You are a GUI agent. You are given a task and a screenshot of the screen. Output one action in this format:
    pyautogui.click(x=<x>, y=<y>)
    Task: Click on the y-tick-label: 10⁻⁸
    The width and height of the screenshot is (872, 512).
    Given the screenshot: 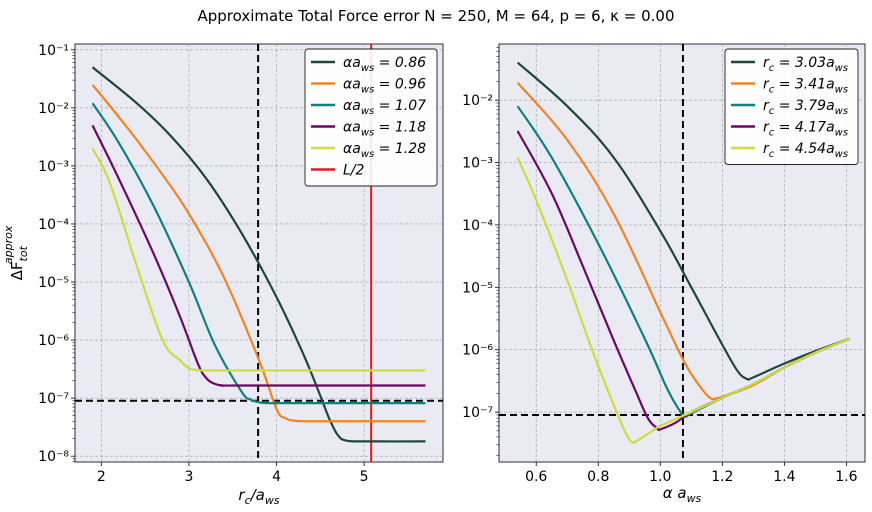 What is the action you would take?
    pyautogui.click(x=53, y=457)
    